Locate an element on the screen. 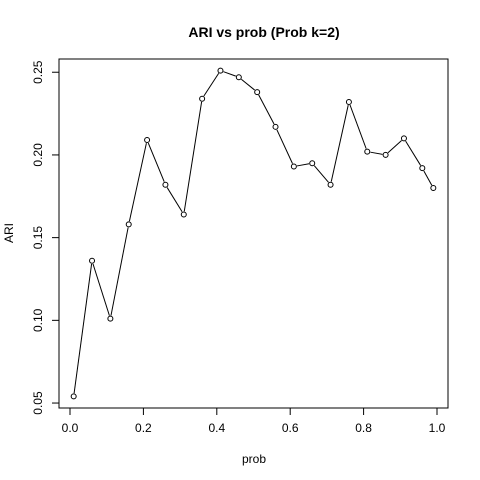 This screenshot has height=480, width=480. y-tick-label: 0.05 is located at coordinates (38, 403).